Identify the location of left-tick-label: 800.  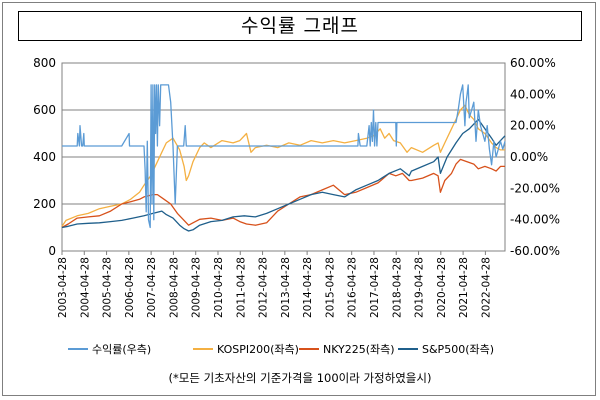
(44, 63).